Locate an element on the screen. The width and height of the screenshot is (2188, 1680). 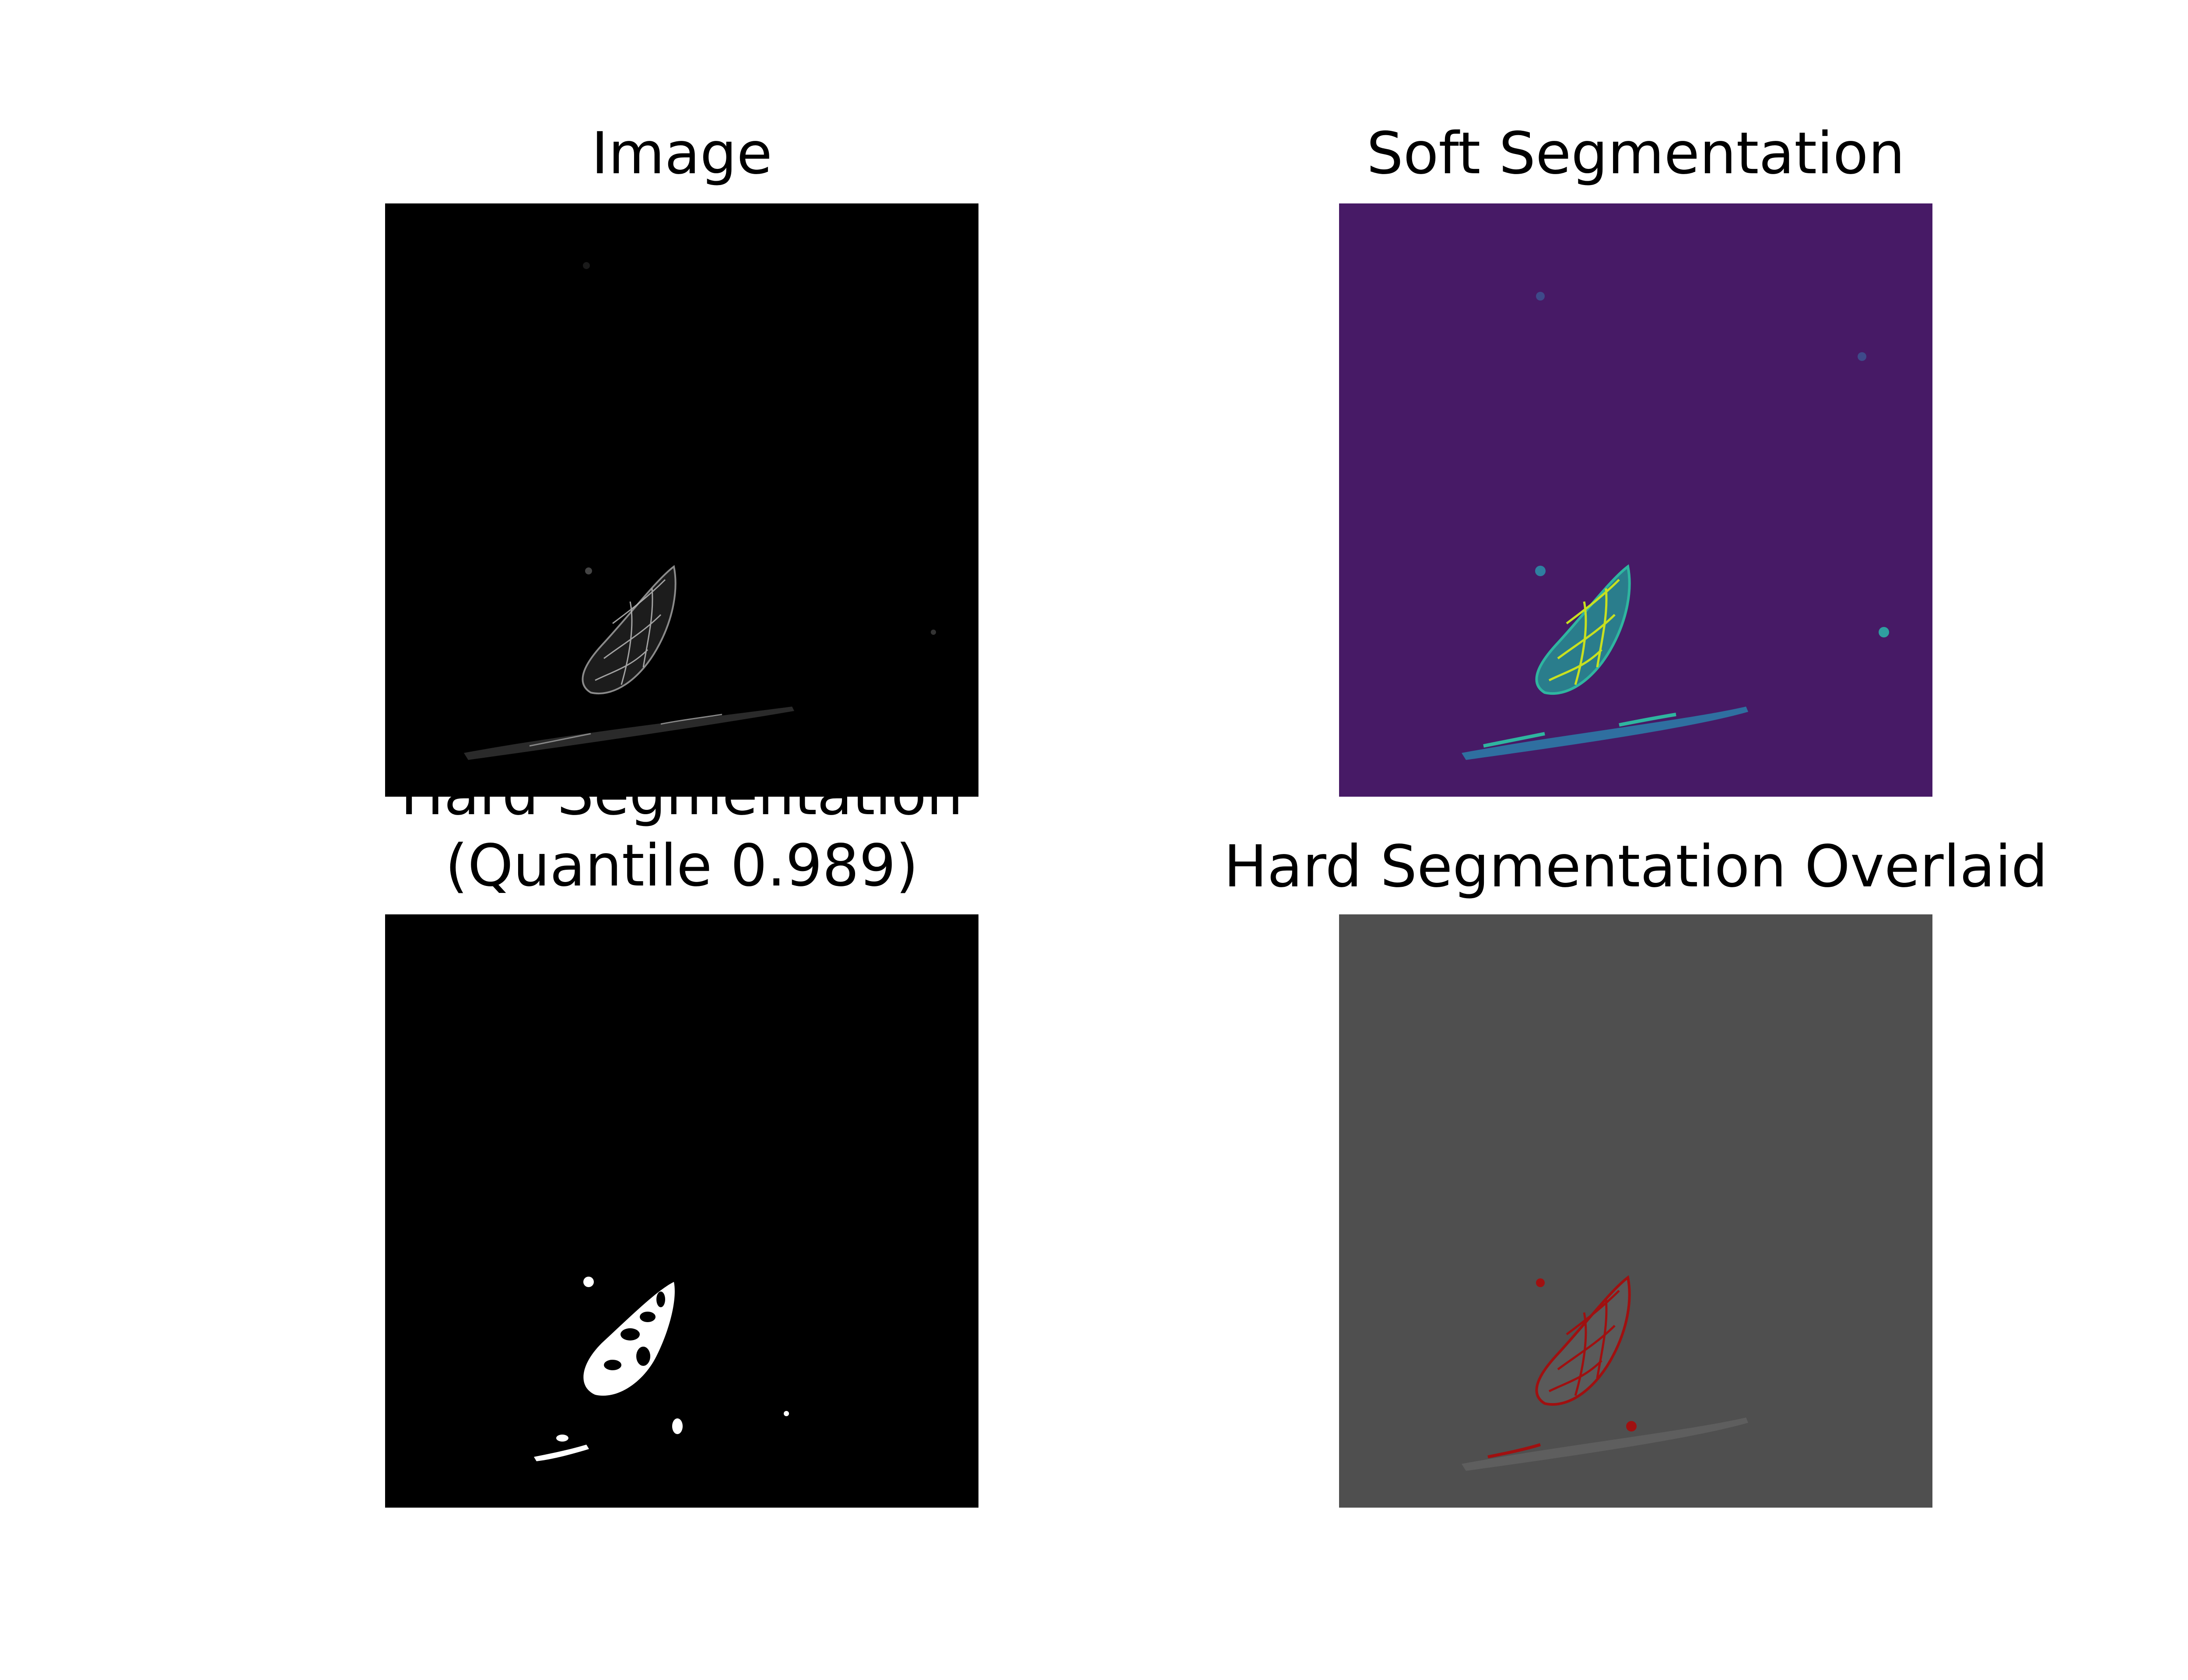
image-panel-picture is located at coordinates (682, 500).